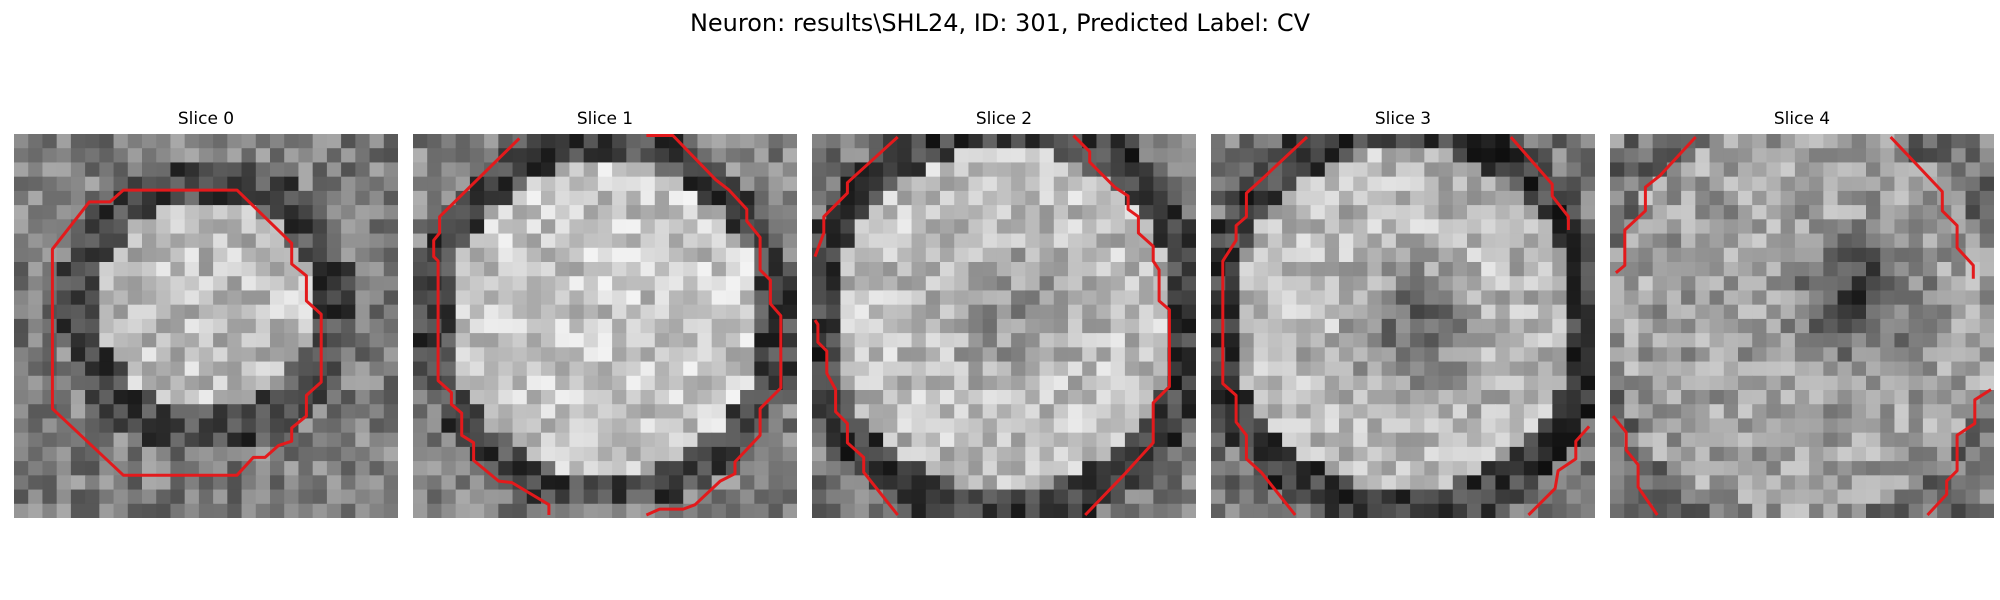 The height and width of the screenshot is (600, 2000). I want to click on slice-panel-4: Slice 4, so click(1802, 313).